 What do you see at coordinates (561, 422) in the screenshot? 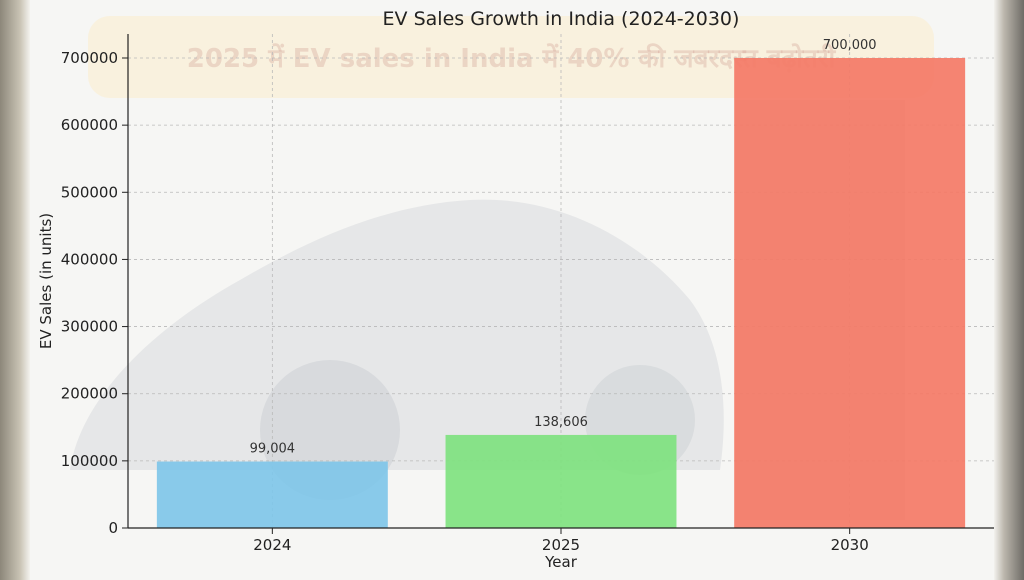
I see `data-label: 138,606` at bounding box center [561, 422].